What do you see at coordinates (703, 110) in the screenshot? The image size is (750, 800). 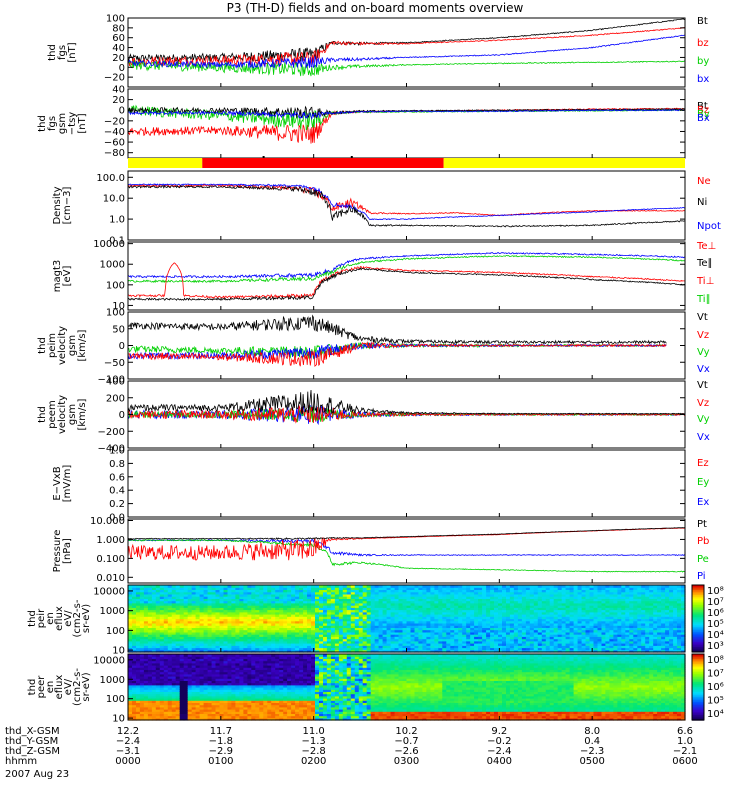 I see `legend-Bz: Bz` at bounding box center [703, 110].